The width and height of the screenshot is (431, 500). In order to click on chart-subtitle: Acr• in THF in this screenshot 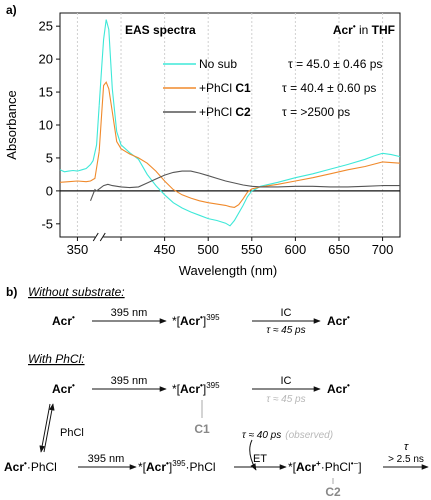, I will do `click(364, 29)`.